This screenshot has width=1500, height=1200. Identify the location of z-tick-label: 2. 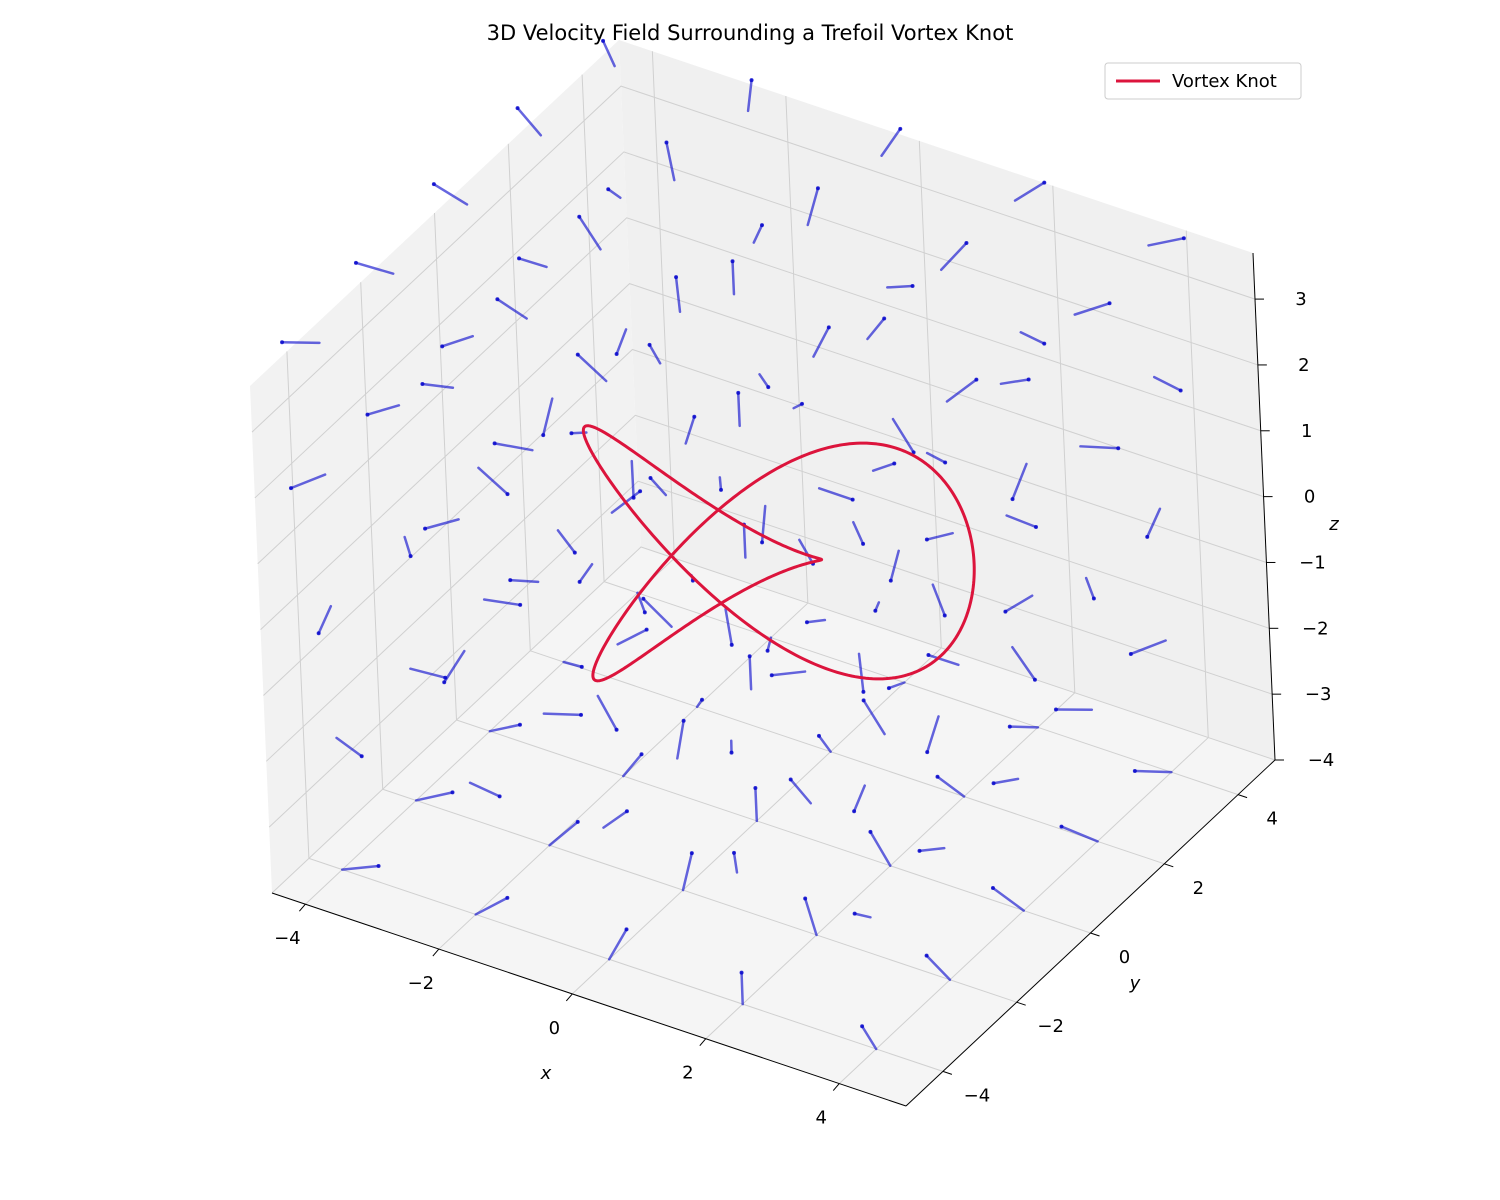
(1303, 365).